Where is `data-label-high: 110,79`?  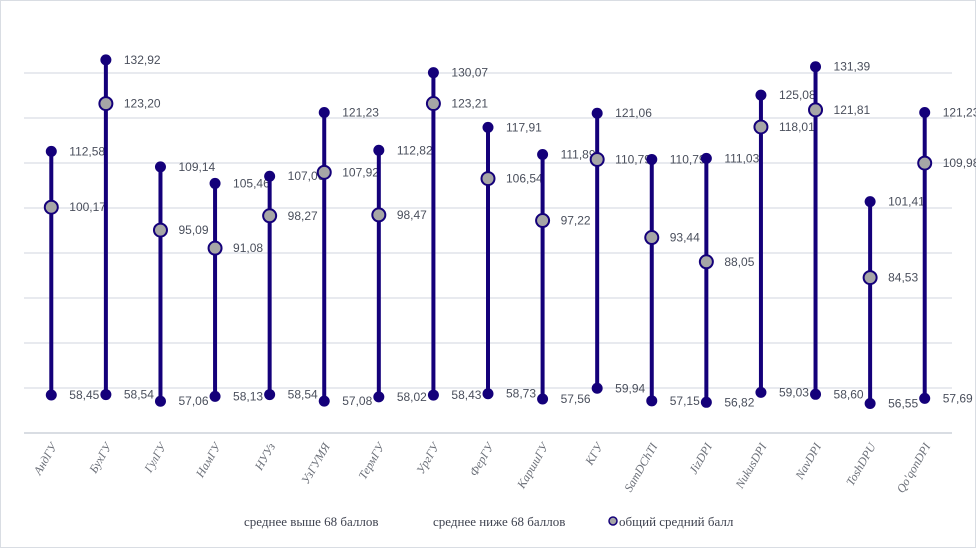 data-label-high: 110,79 is located at coordinates (688, 159).